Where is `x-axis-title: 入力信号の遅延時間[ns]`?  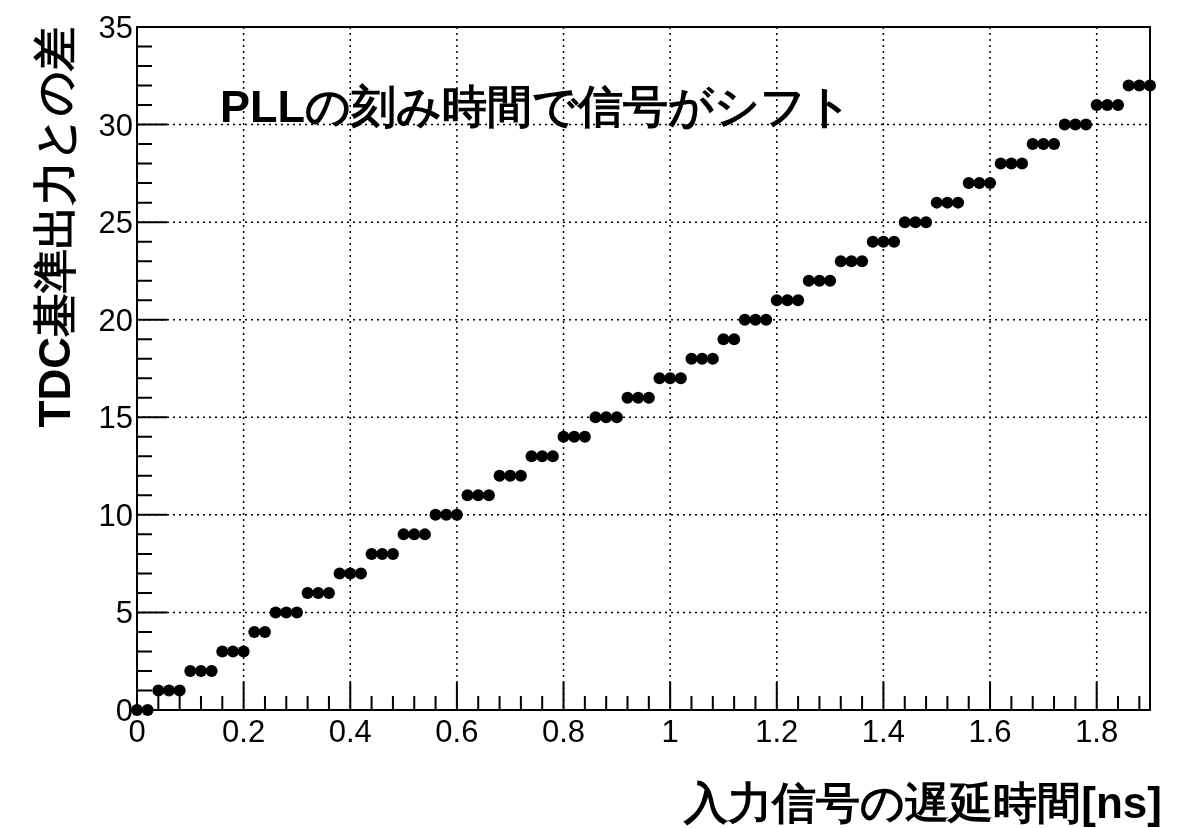 x-axis-title: 入力信号の遅延時間[ns] is located at coordinates (922, 802).